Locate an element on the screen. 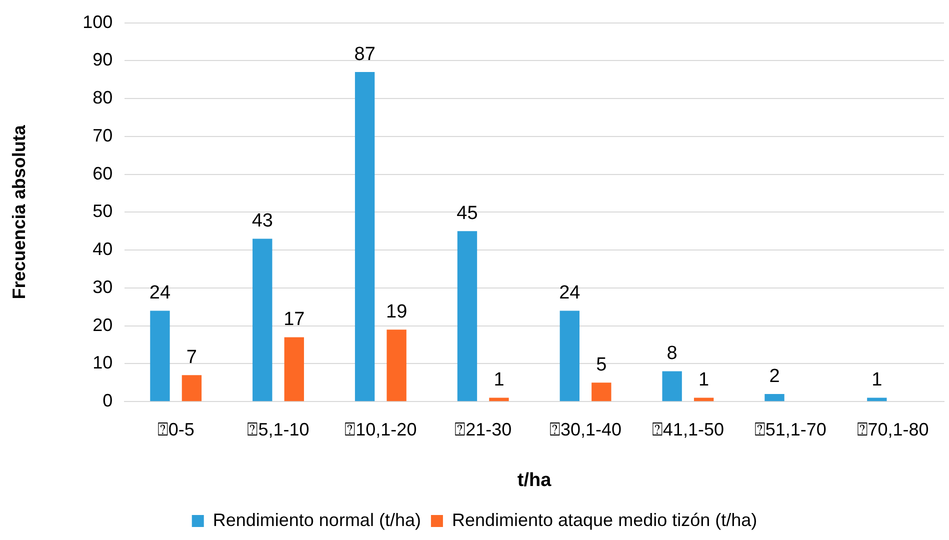 The image size is (949, 540). x-tick-label: ⍰30,1-40 is located at coordinates (585, 429).